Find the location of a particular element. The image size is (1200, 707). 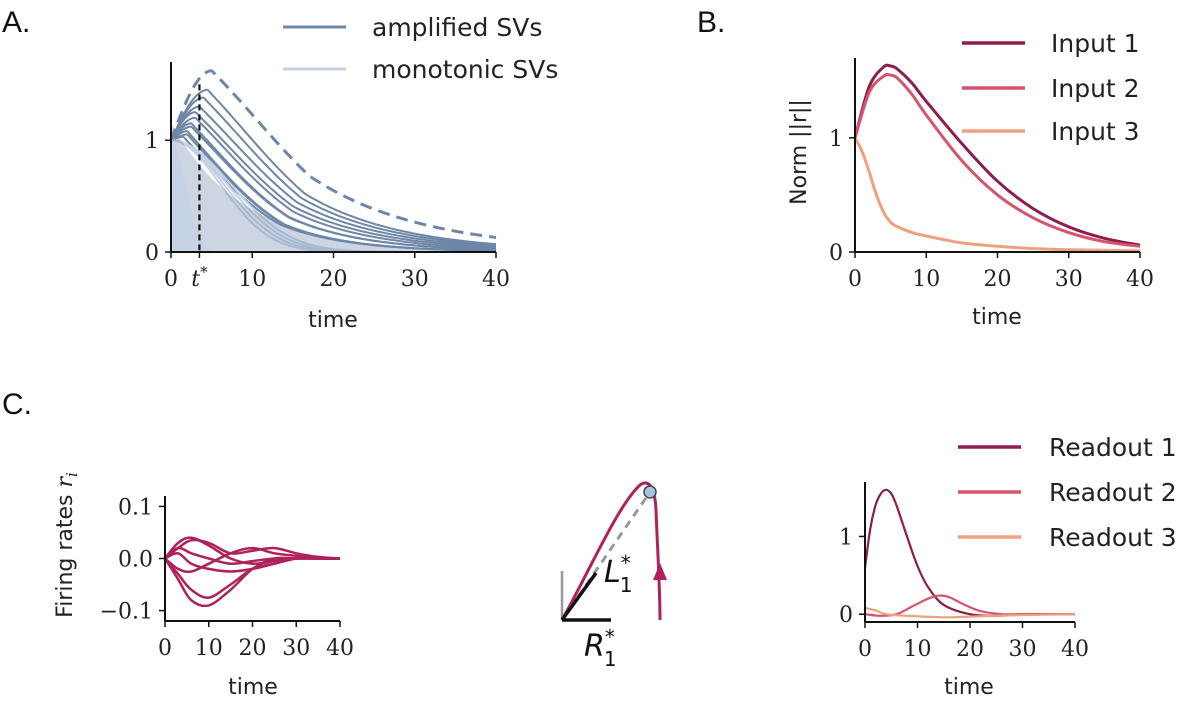

panel-c1-xtick-label: 20 is located at coordinates (253, 648).